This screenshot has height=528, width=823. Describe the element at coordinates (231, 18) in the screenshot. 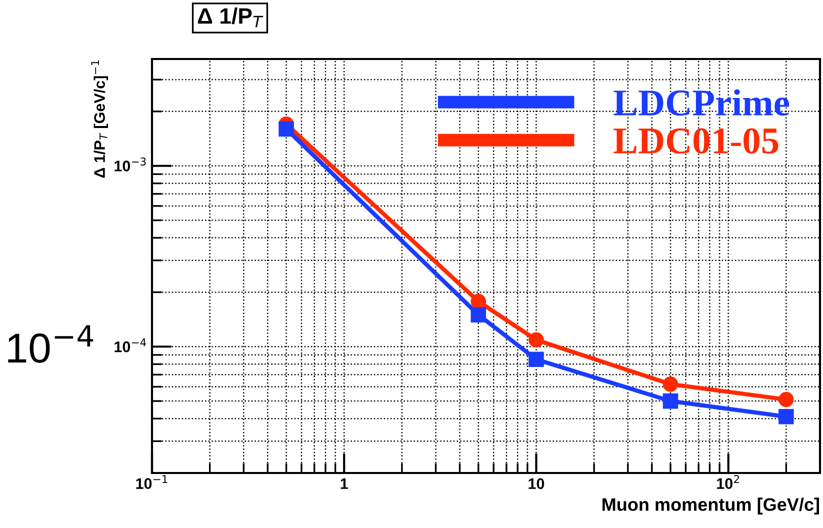

I see `chart-title: Δ 1/P$_{T}$` at that location.